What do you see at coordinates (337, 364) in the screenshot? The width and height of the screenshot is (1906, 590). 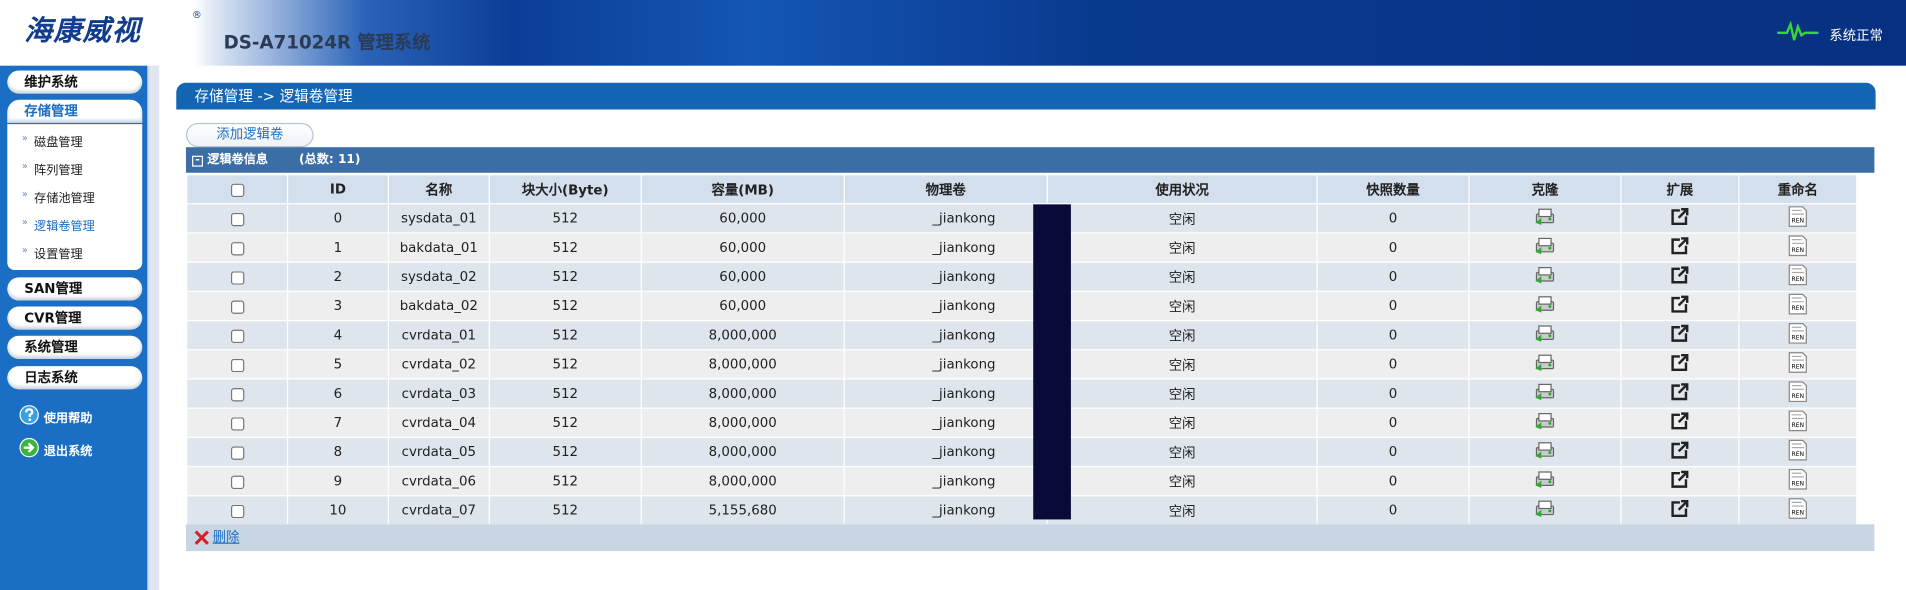 I see `cell: 5` at bounding box center [337, 364].